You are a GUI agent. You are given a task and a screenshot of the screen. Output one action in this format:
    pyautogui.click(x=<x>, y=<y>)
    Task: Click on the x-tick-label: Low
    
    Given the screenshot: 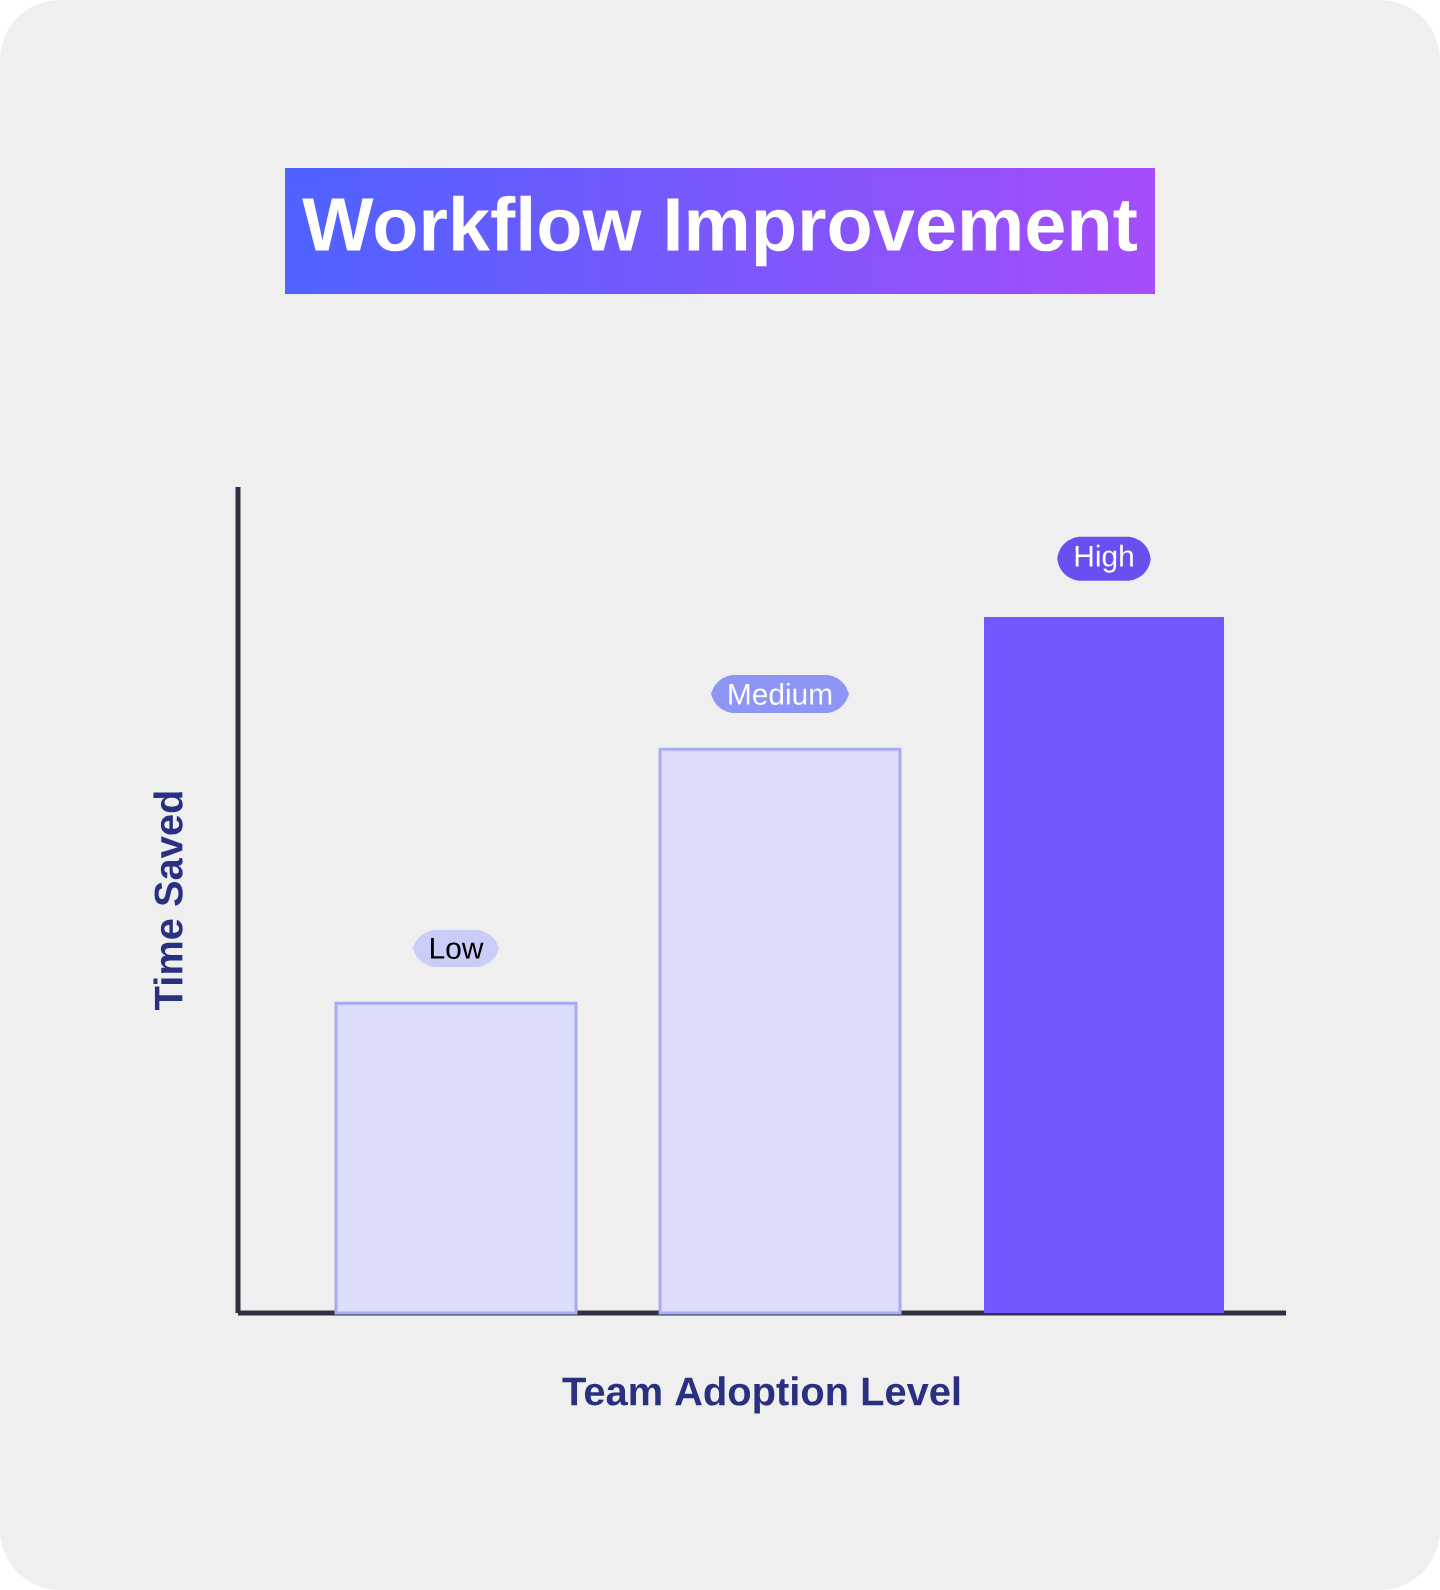 What is the action you would take?
    pyautogui.click(x=457, y=948)
    